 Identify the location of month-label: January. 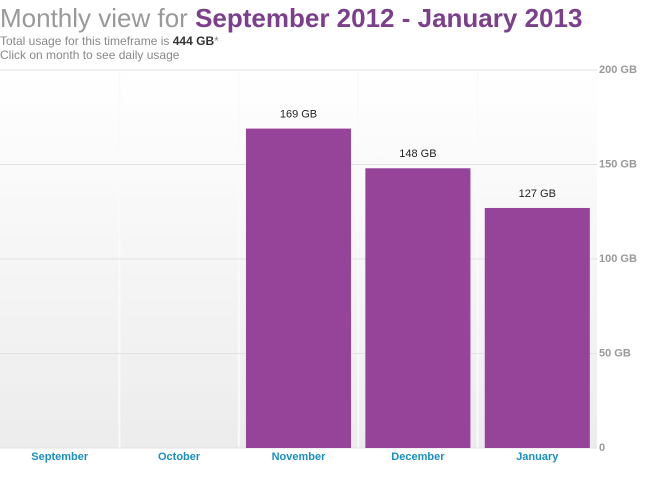
(537, 457).